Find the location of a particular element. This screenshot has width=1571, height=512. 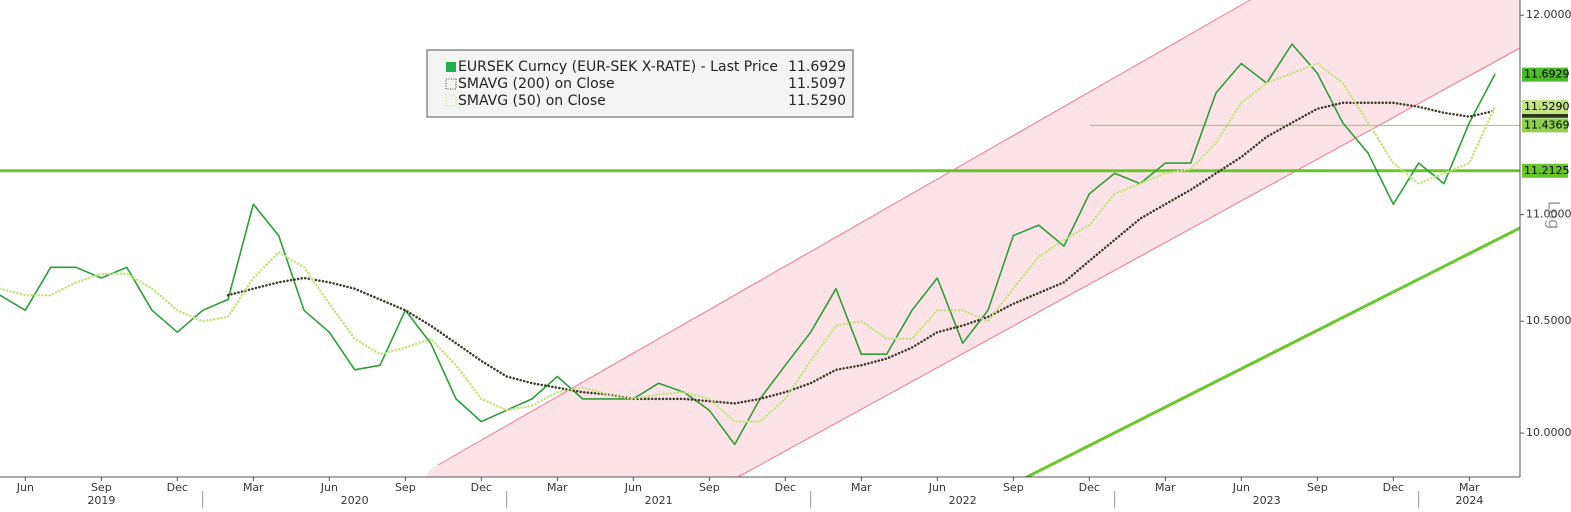

tag-label: 11.6929 is located at coordinates (1547, 74).